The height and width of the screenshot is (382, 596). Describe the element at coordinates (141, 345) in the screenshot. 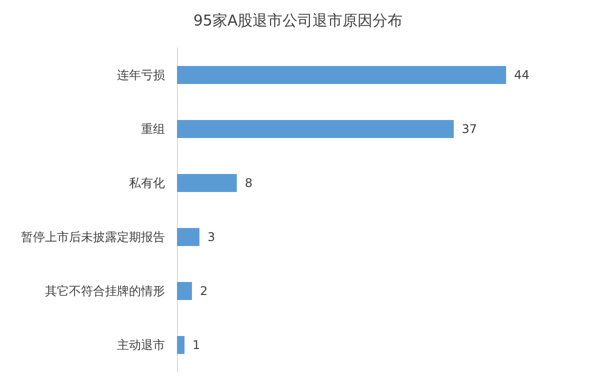

I see `y-tick-label: 主动退市` at that location.